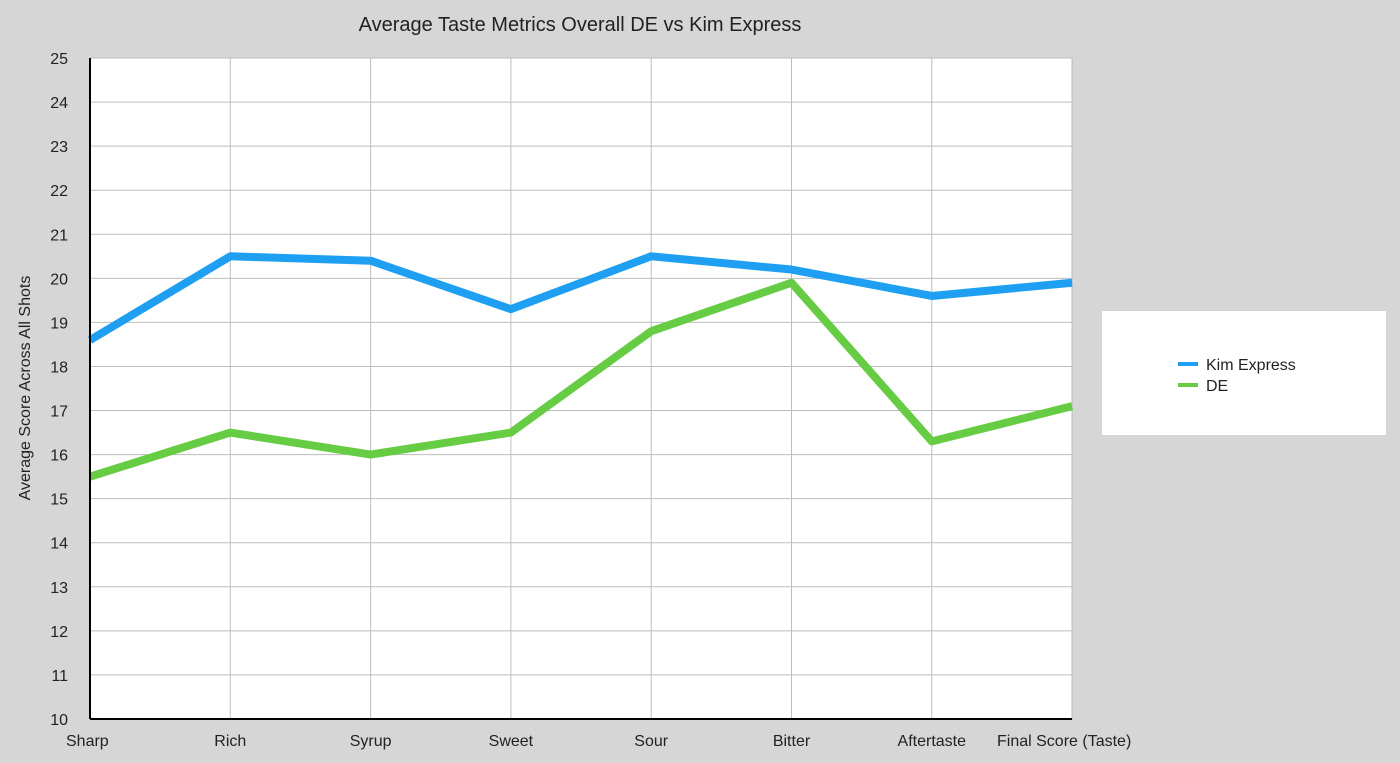 The height and width of the screenshot is (763, 1400). Describe the element at coordinates (651, 741) in the screenshot. I see `x-tick-label: Sour` at that location.